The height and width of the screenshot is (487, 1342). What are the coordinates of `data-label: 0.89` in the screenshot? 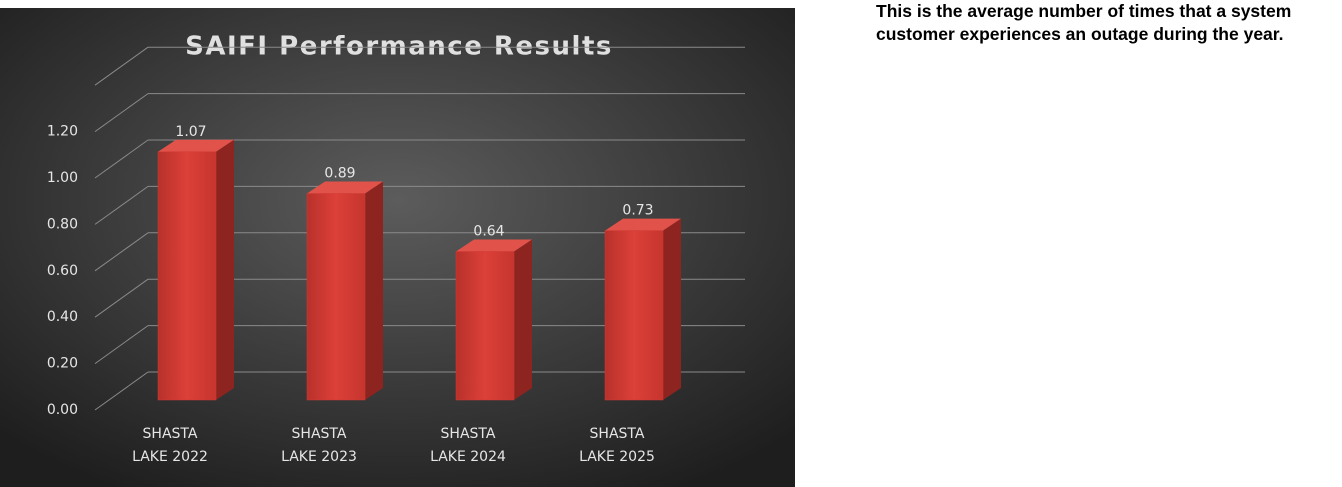 It's located at (339, 174).